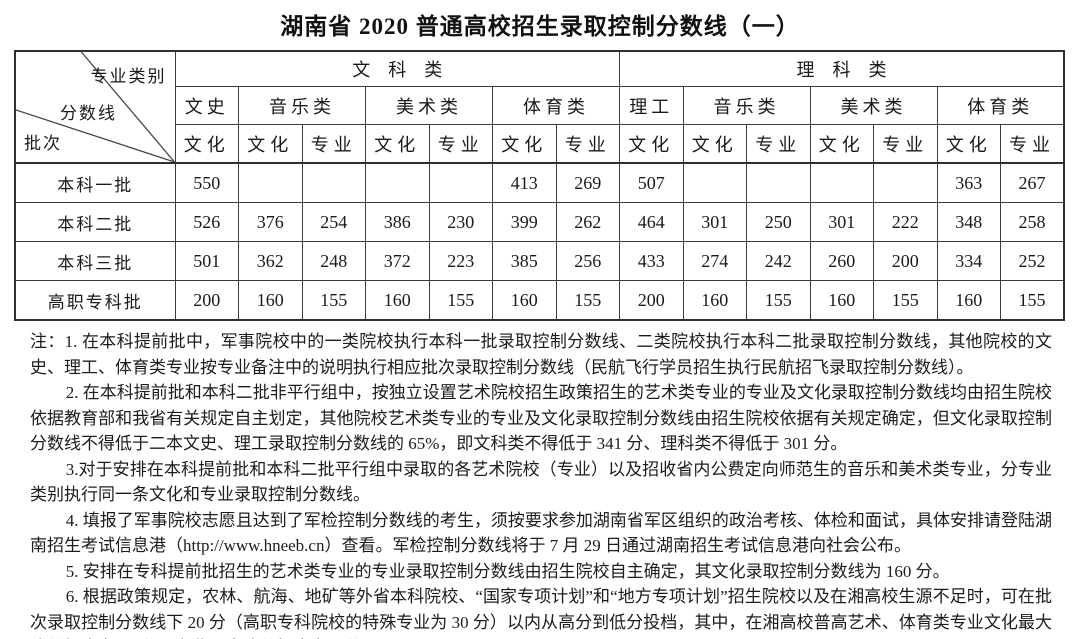 This screenshot has height=639, width=1080. Describe the element at coordinates (397, 222) in the screenshot. I see `score-cell: 386` at that location.